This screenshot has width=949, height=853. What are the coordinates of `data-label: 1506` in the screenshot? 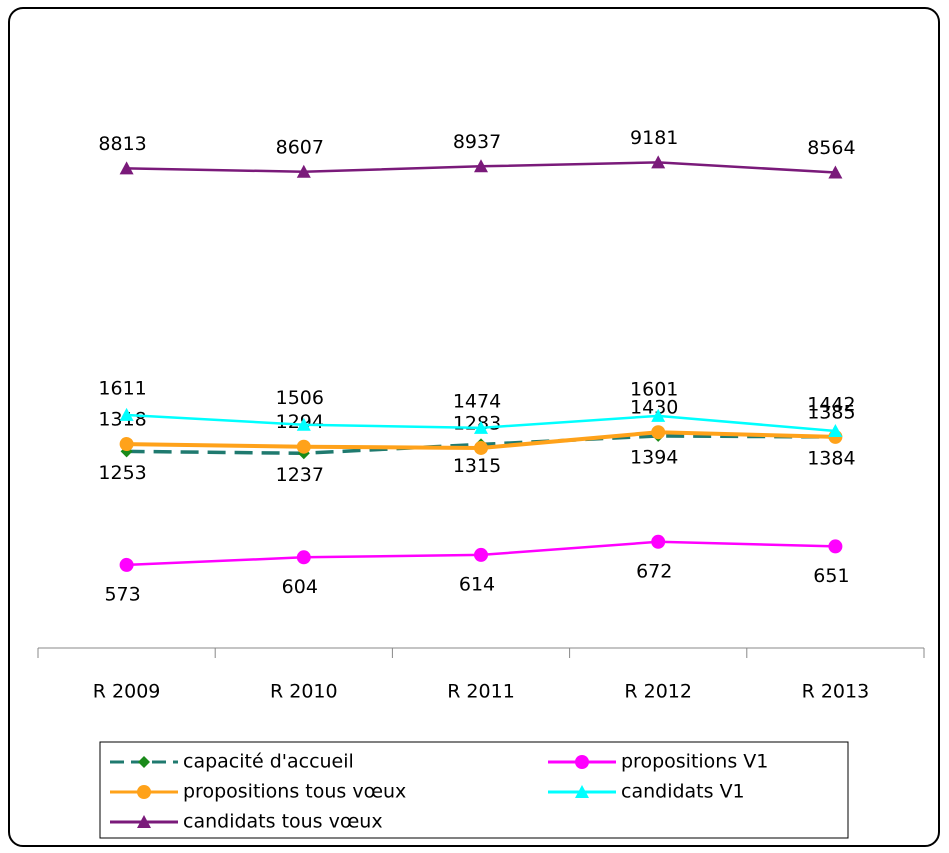 It's located at (300, 398).